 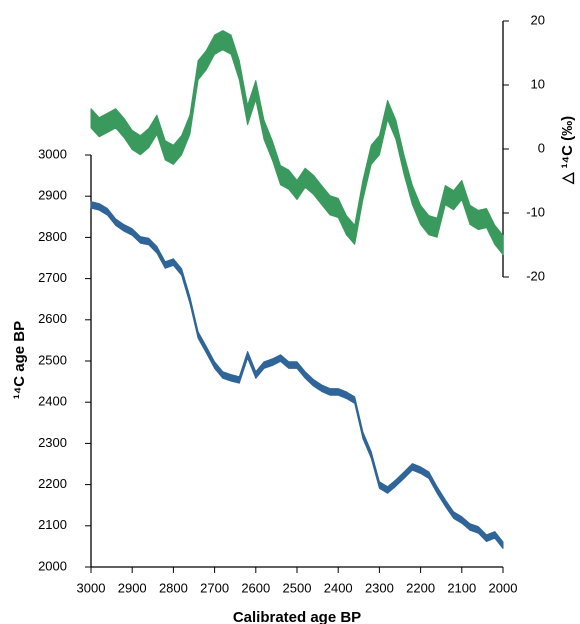 I want to click on x-tick-label: 2500, so click(x=297, y=587).